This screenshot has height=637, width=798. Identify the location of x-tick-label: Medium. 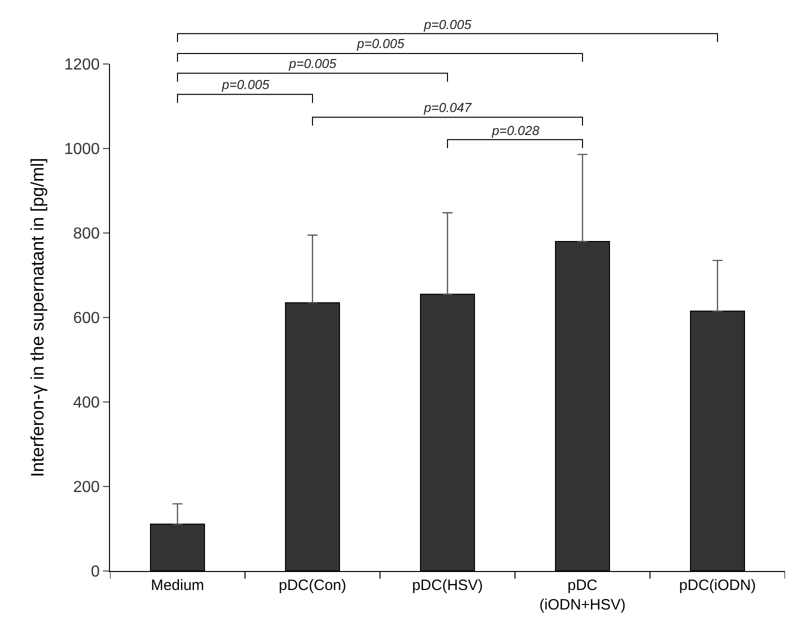
(177, 585).